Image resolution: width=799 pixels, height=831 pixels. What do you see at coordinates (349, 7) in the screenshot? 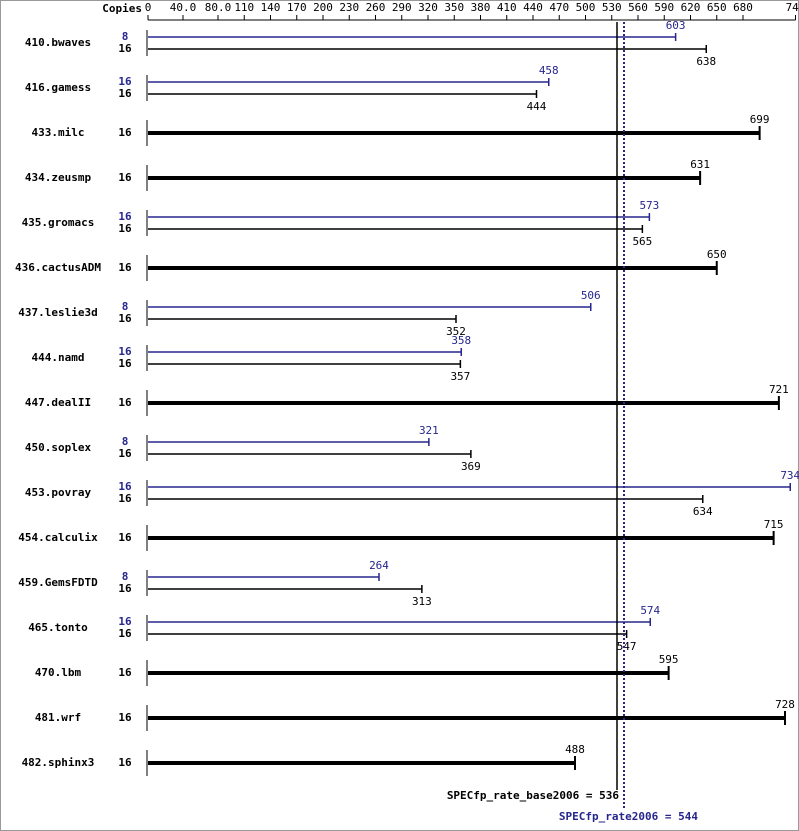
I see `x-tick-label: 230` at bounding box center [349, 7].